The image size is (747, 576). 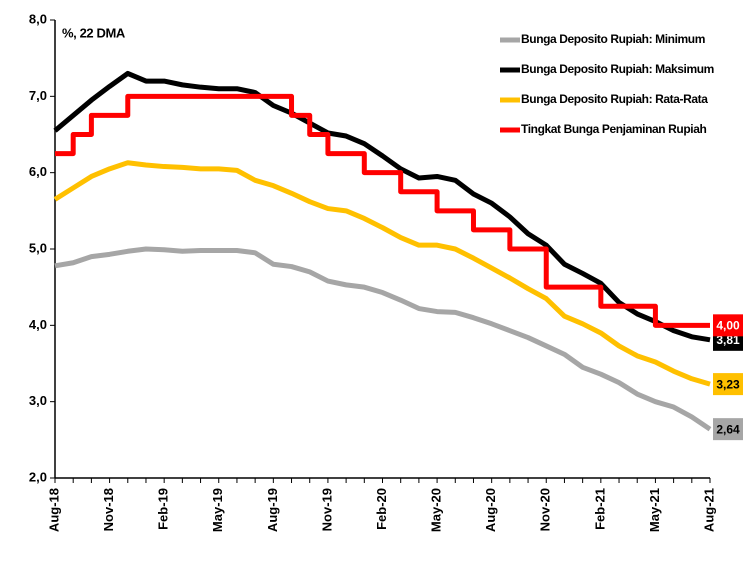 What do you see at coordinates (545, 509) in the screenshot?
I see `x-tick-label: Nov-20` at bounding box center [545, 509].